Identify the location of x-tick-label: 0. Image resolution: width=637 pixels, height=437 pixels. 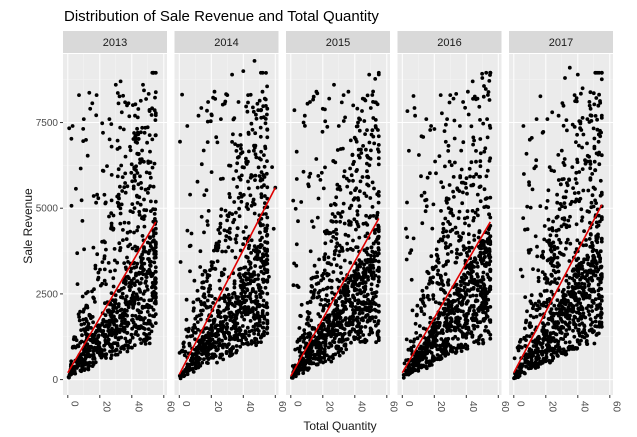
(73, 404).